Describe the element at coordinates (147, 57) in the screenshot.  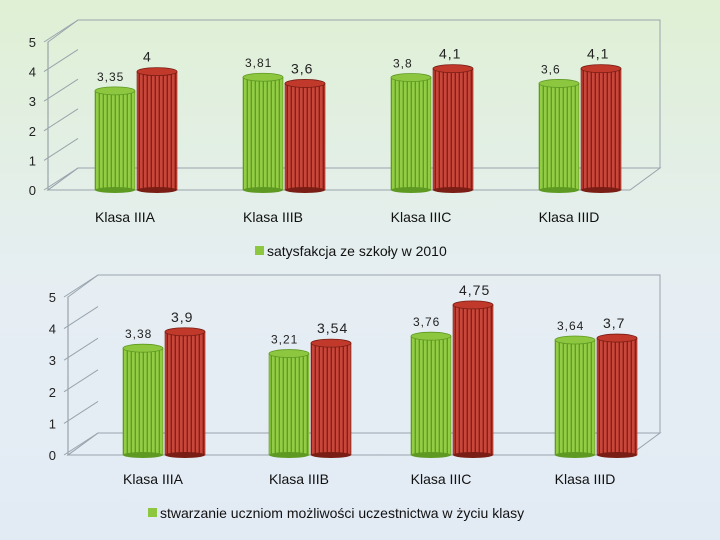
I see `value-label-1: 4` at that location.